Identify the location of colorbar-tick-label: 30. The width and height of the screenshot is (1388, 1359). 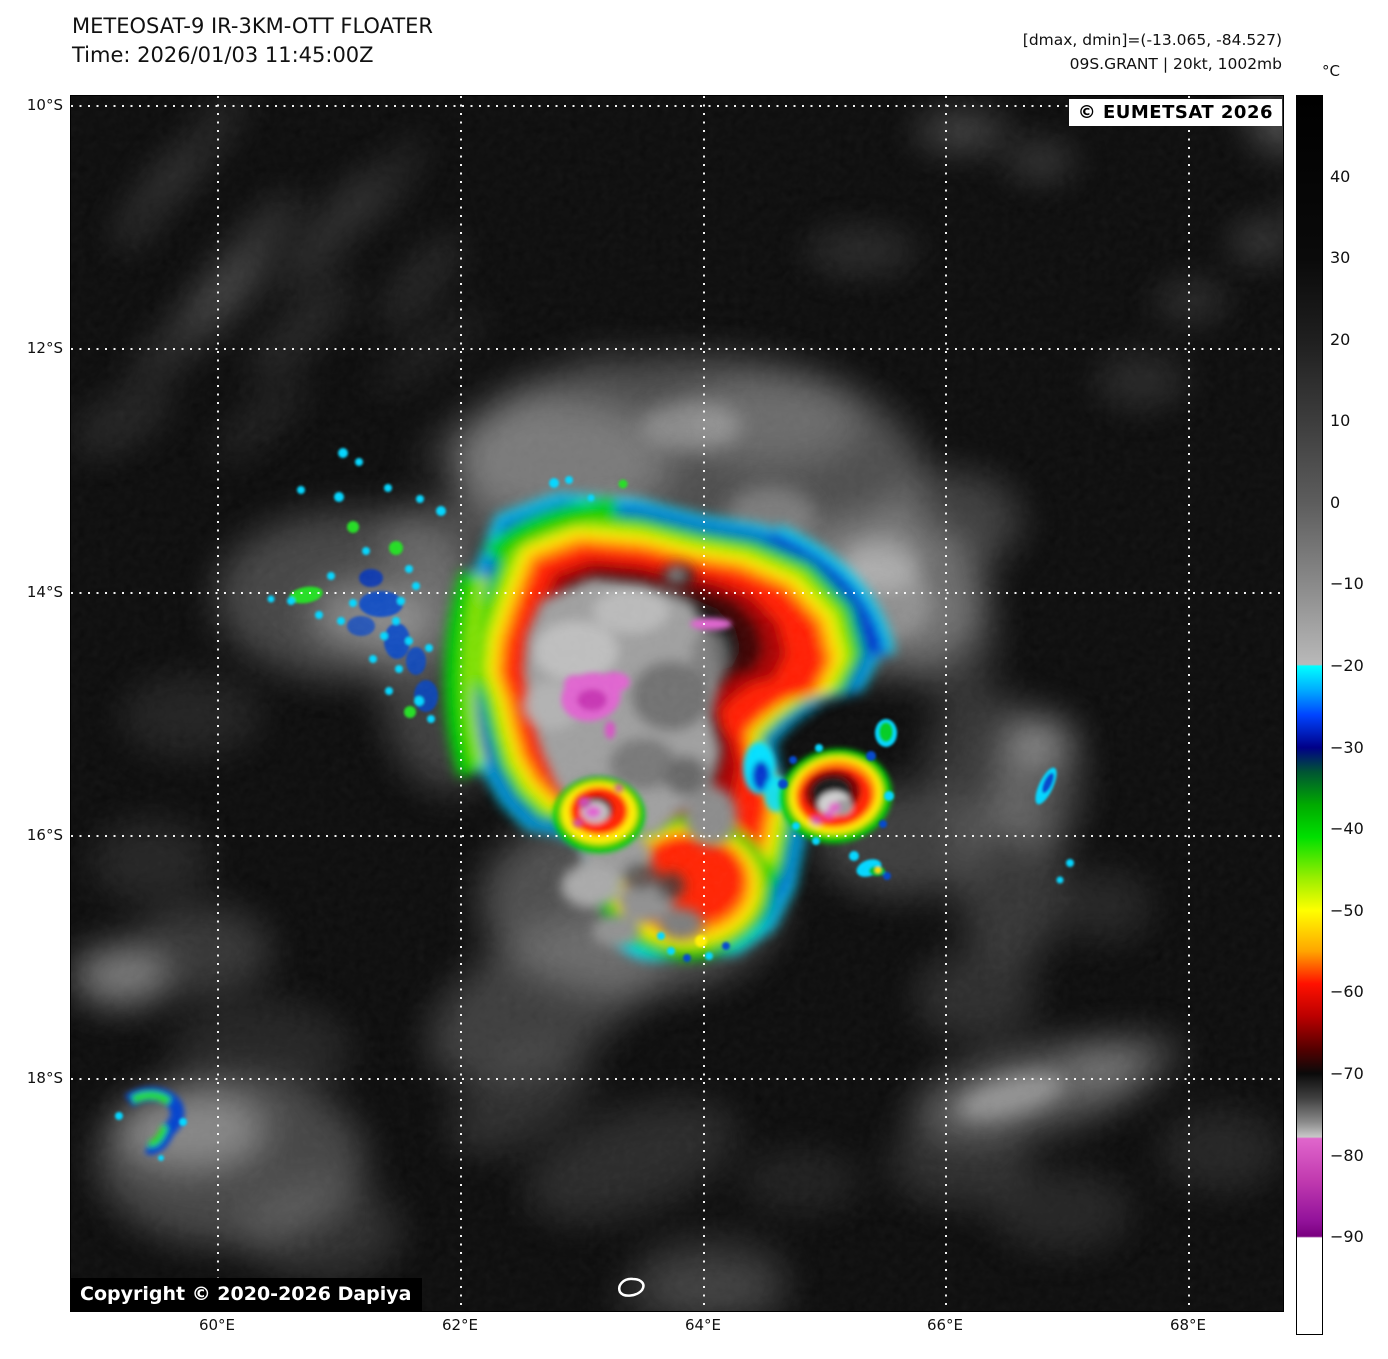
(1340, 258).